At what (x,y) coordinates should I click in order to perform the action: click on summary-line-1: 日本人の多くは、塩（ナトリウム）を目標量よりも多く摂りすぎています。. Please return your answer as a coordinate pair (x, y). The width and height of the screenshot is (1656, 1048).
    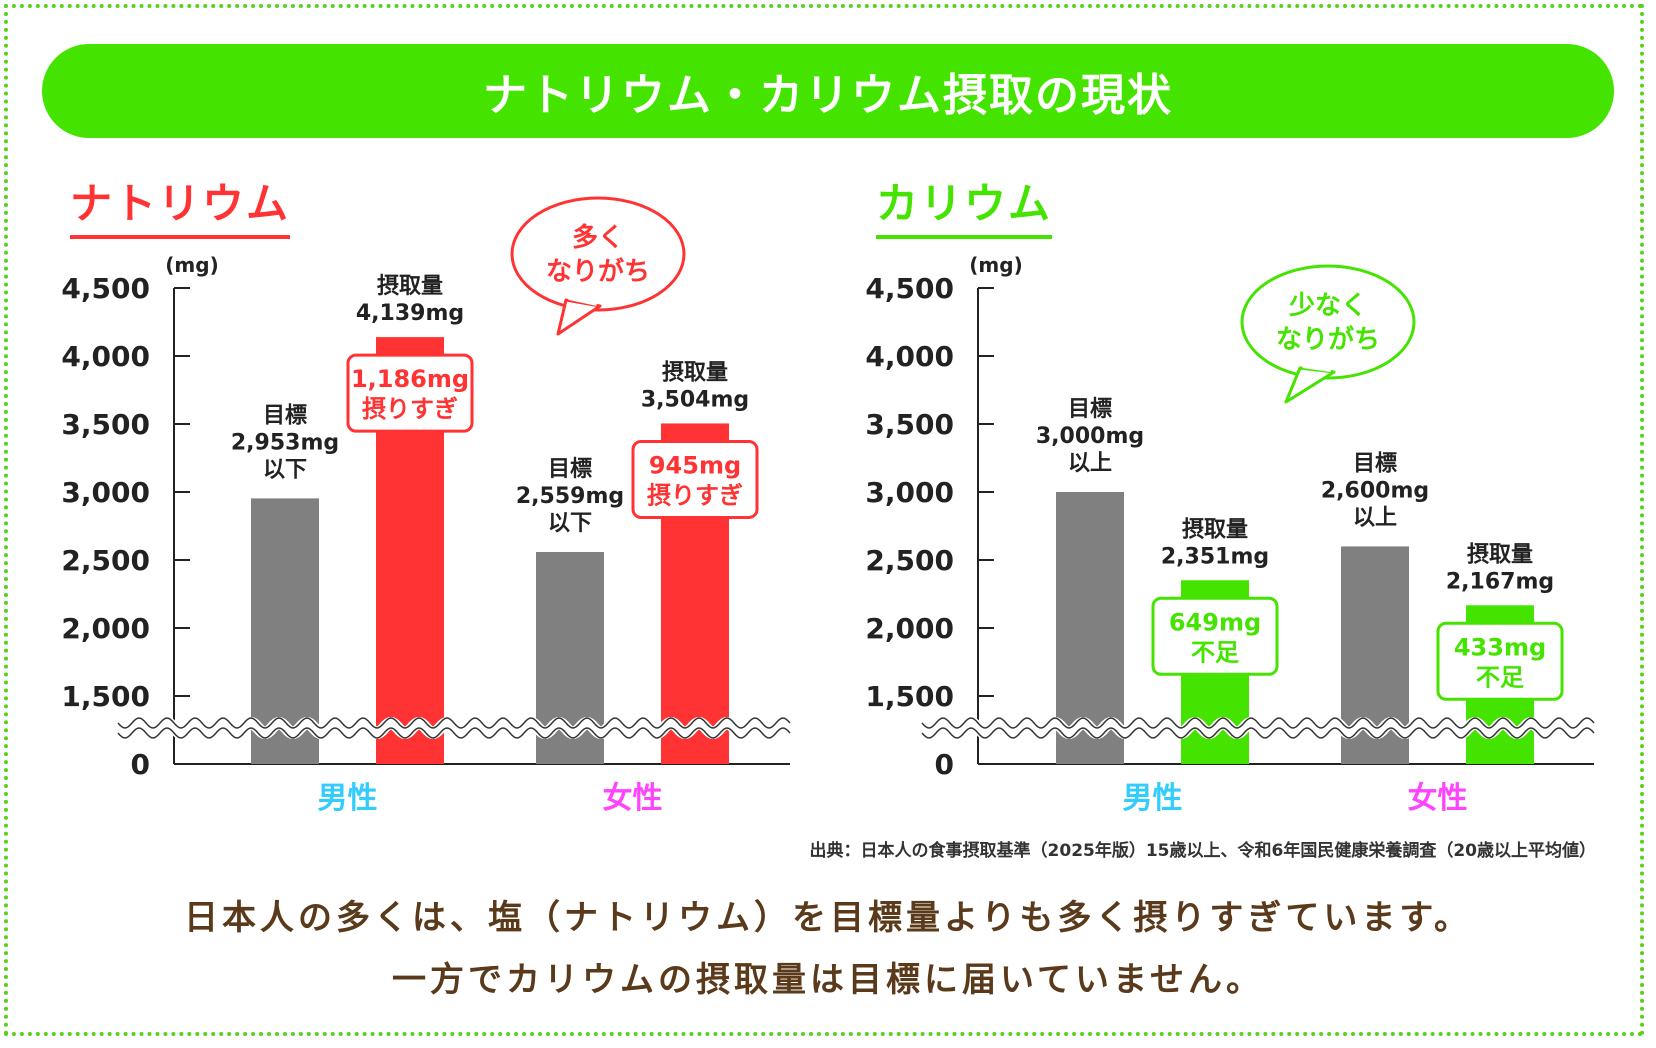
    Looking at the image, I should click on (828, 918).